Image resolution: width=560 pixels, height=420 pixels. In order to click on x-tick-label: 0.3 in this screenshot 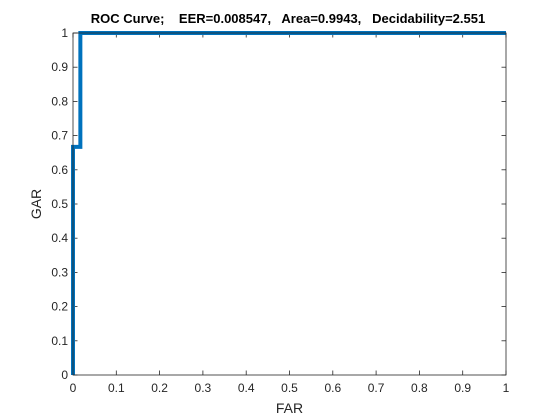, I will do `click(203, 388)`.